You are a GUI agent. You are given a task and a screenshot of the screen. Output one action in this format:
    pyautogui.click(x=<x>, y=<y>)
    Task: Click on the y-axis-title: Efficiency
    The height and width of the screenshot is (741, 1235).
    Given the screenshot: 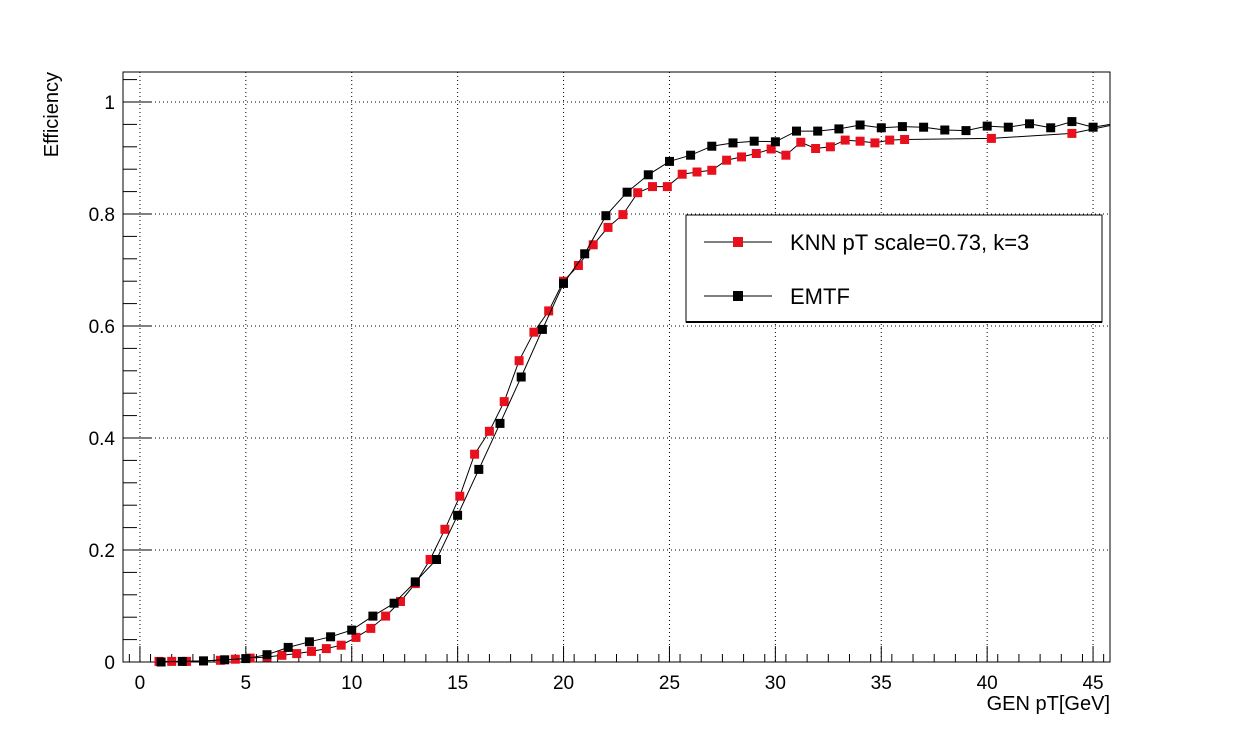 What is the action you would take?
    pyautogui.click(x=52, y=114)
    